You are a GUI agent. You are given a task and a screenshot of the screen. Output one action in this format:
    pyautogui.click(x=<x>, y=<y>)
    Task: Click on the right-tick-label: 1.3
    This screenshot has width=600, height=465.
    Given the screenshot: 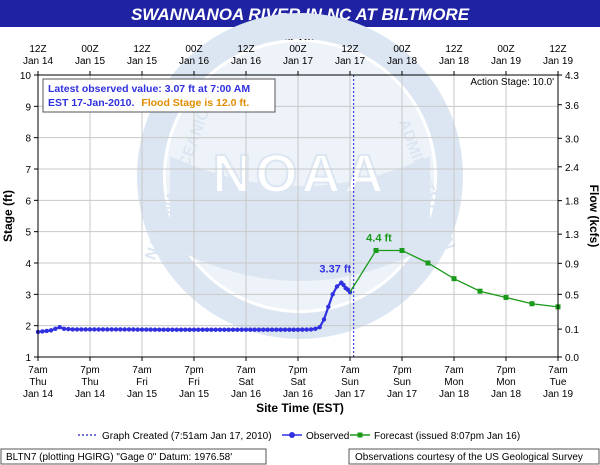 What is the action you would take?
    pyautogui.click(x=572, y=235)
    